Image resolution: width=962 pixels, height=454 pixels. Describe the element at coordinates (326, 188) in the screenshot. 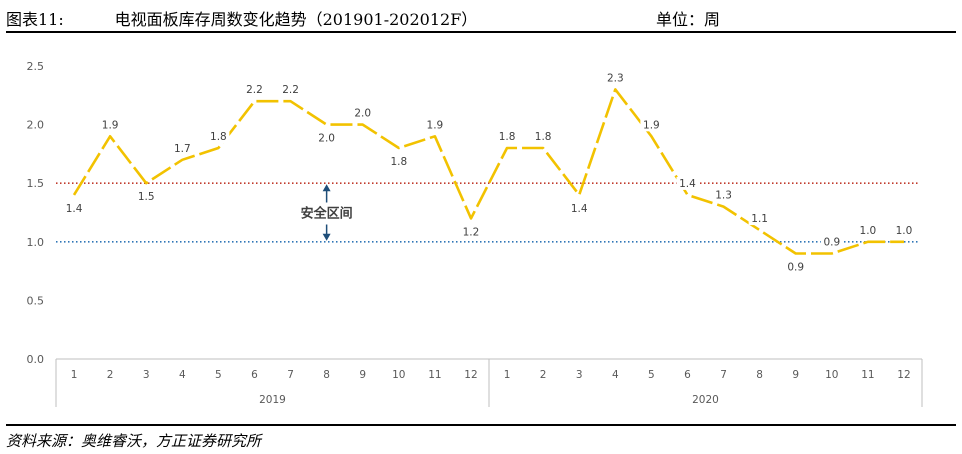

I see `arrow-up-icon` at that location.